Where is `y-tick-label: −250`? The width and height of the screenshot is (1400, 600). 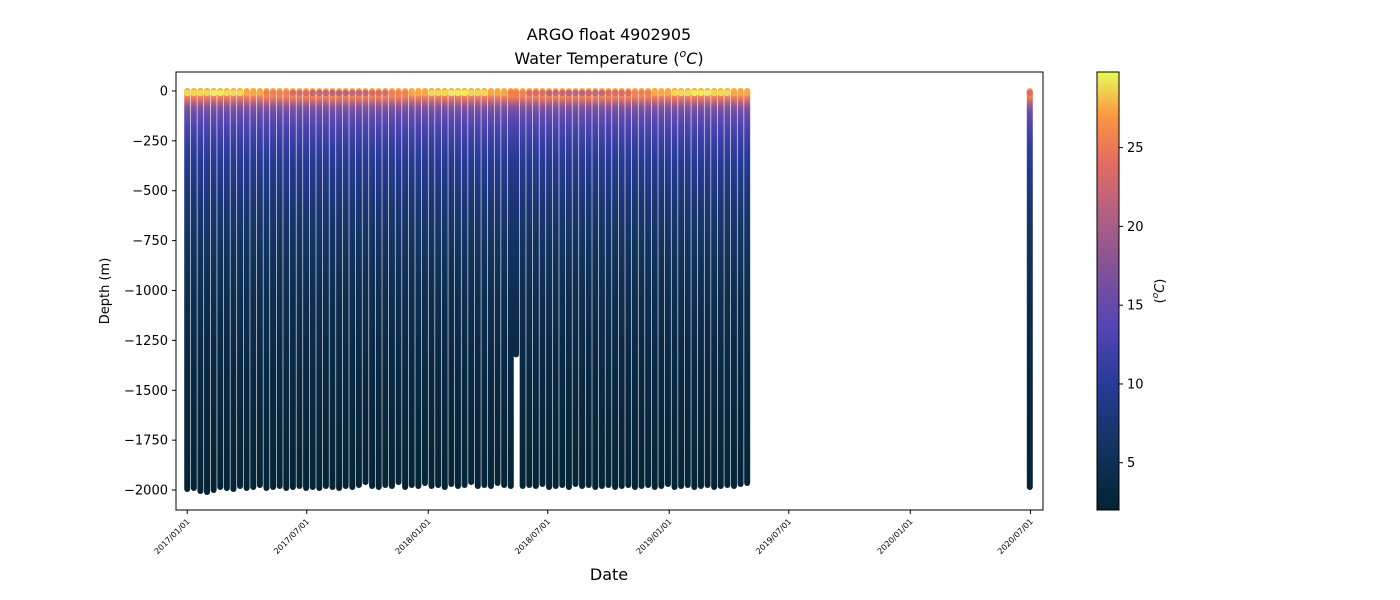 y-tick-label: −250 is located at coordinates (150, 141).